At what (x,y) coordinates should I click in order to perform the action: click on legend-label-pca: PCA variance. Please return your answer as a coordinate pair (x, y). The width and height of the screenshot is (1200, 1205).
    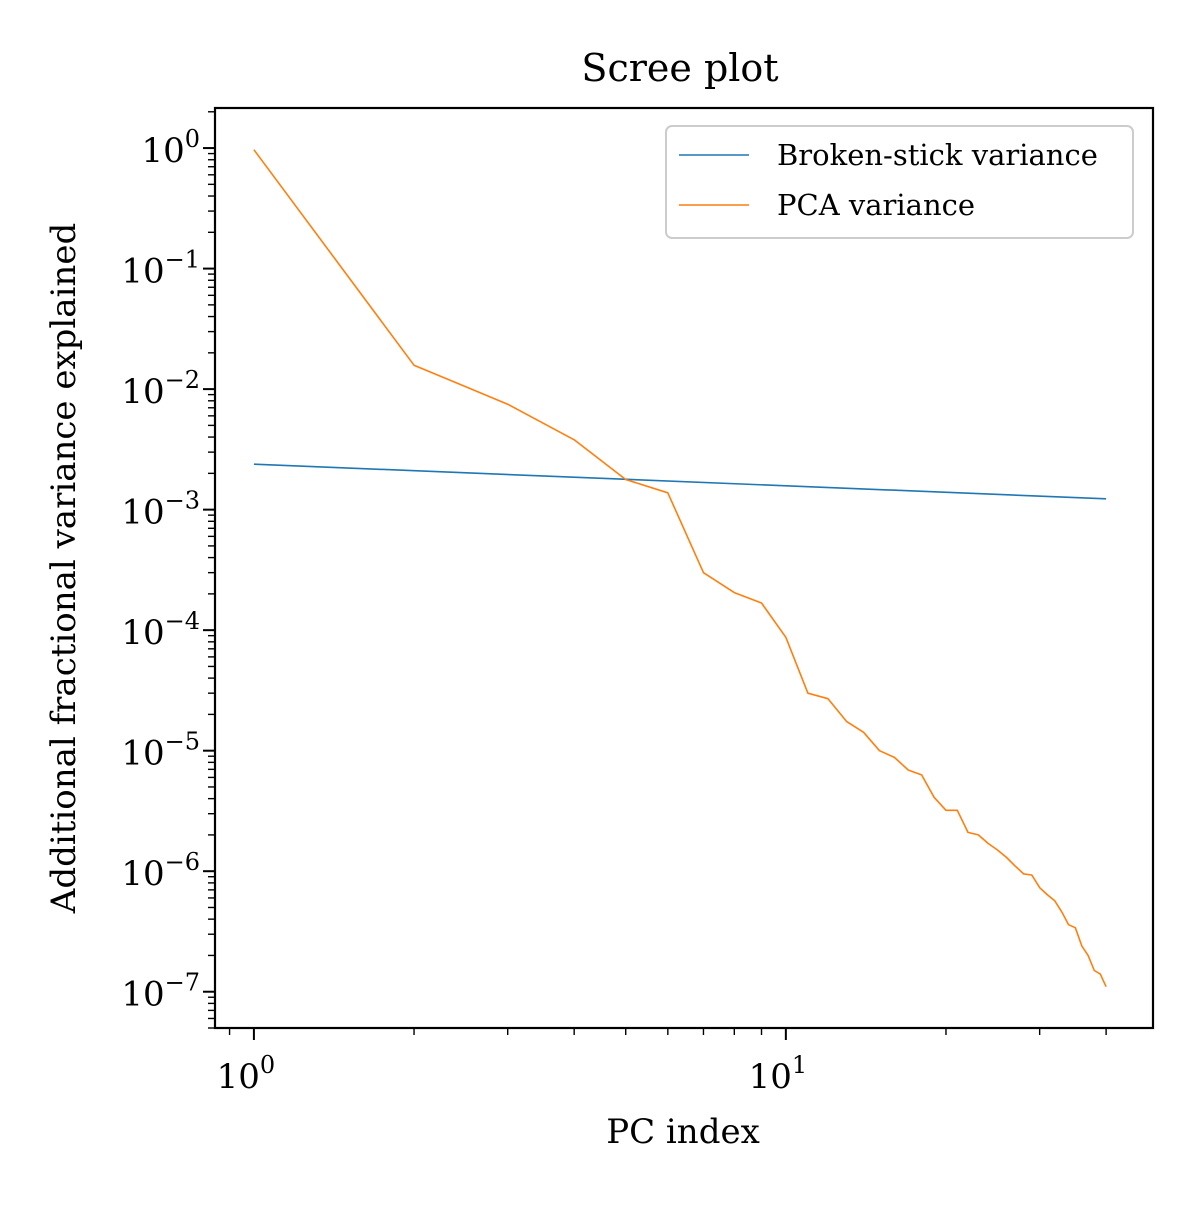
    Looking at the image, I should click on (876, 205).